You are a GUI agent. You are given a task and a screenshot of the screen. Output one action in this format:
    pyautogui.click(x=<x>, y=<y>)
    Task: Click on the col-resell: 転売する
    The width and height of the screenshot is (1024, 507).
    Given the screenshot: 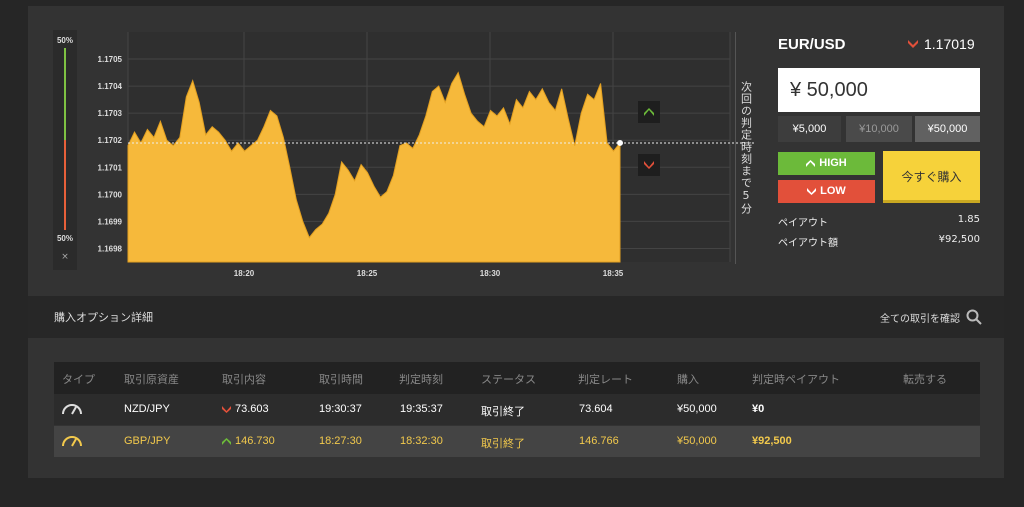 What is the action you would take?
    pyautogui.click(x=925, y=379)
    